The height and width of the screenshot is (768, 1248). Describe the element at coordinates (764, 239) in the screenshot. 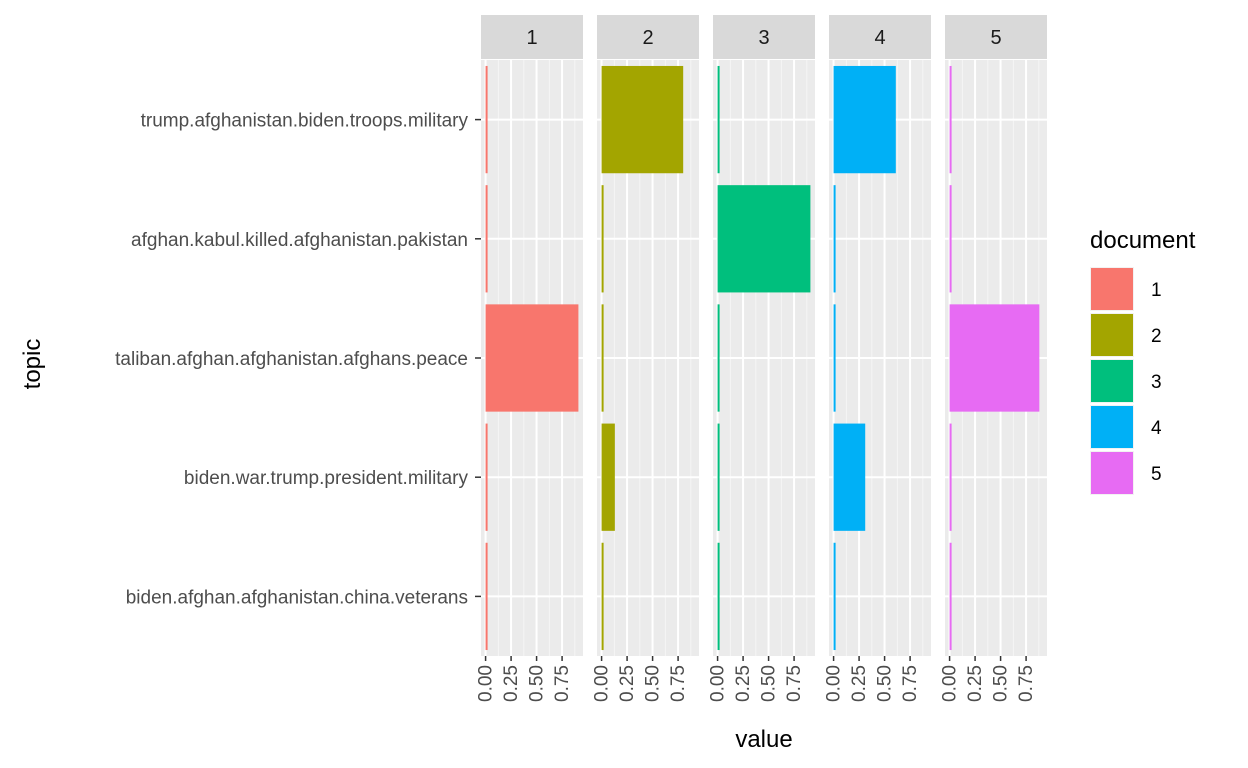

I see `bar-doc3-topic2` at that location.